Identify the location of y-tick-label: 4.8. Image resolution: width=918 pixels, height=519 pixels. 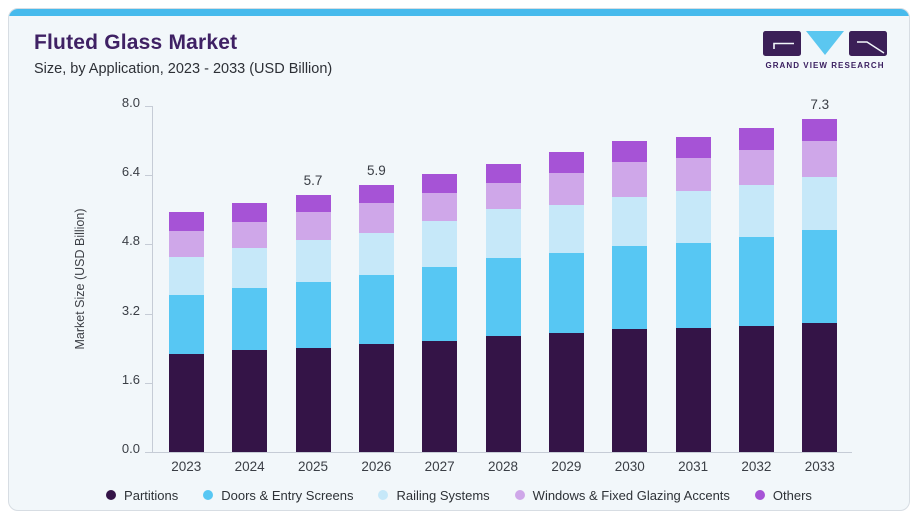
(130, 241).